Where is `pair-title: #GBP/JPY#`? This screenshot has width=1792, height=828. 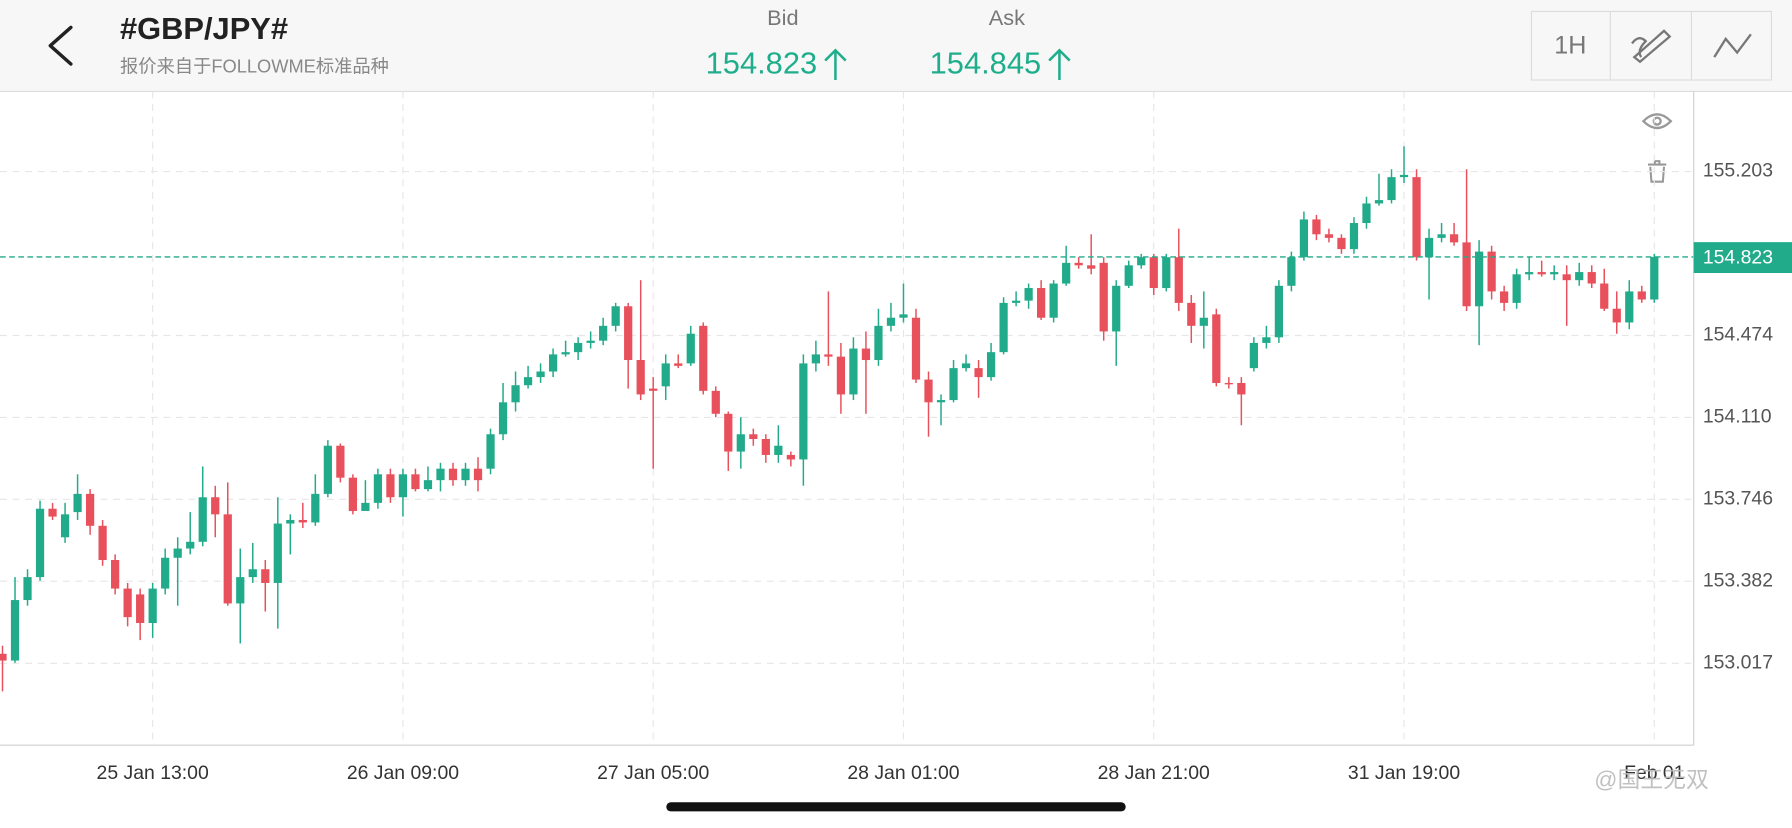 pair-title: #GBP/JPY# is located at coordinates (204, 28).